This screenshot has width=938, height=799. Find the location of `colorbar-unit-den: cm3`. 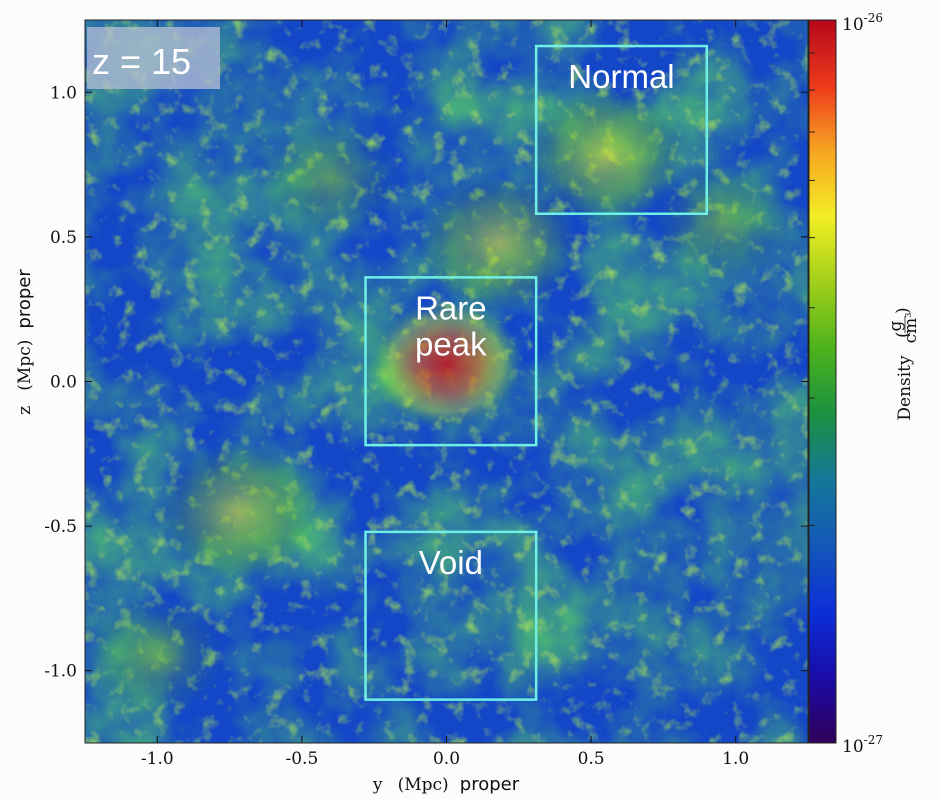

colorbar-unit-den: cm3 is located at coordinates (911, 328).